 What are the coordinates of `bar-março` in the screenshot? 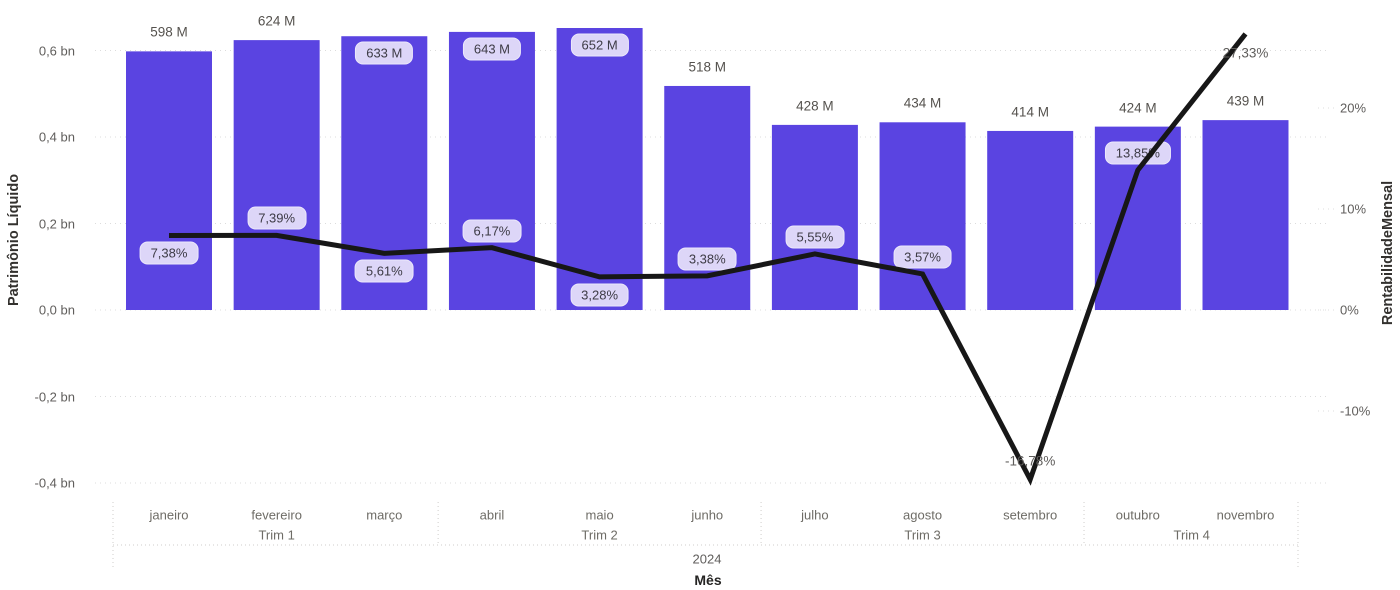 It's located at (384, 173).